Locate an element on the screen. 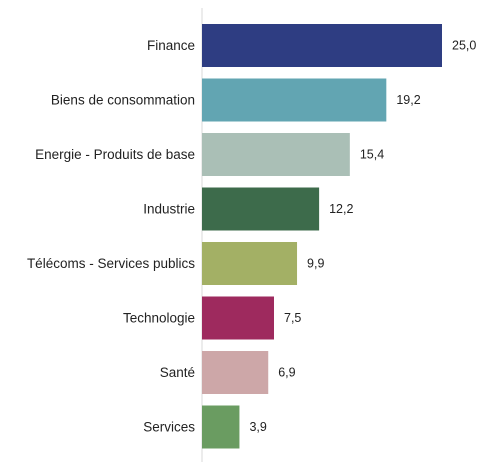 Image resolution: width=482 pixels, height=462 pixels. value-label: 7,5 is located at coordinates (292, 318).